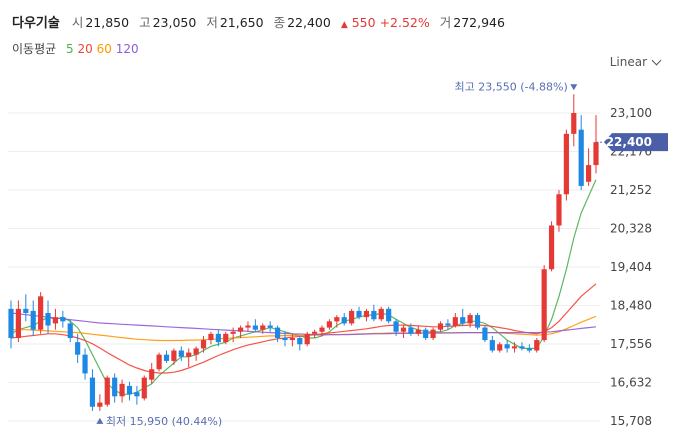 This screenshot has height=442, width=680. What do you see at coordinates (631, 190) in the screenshot?
I see `y-tick-label: 21,252` at bounding box center [631, 190].